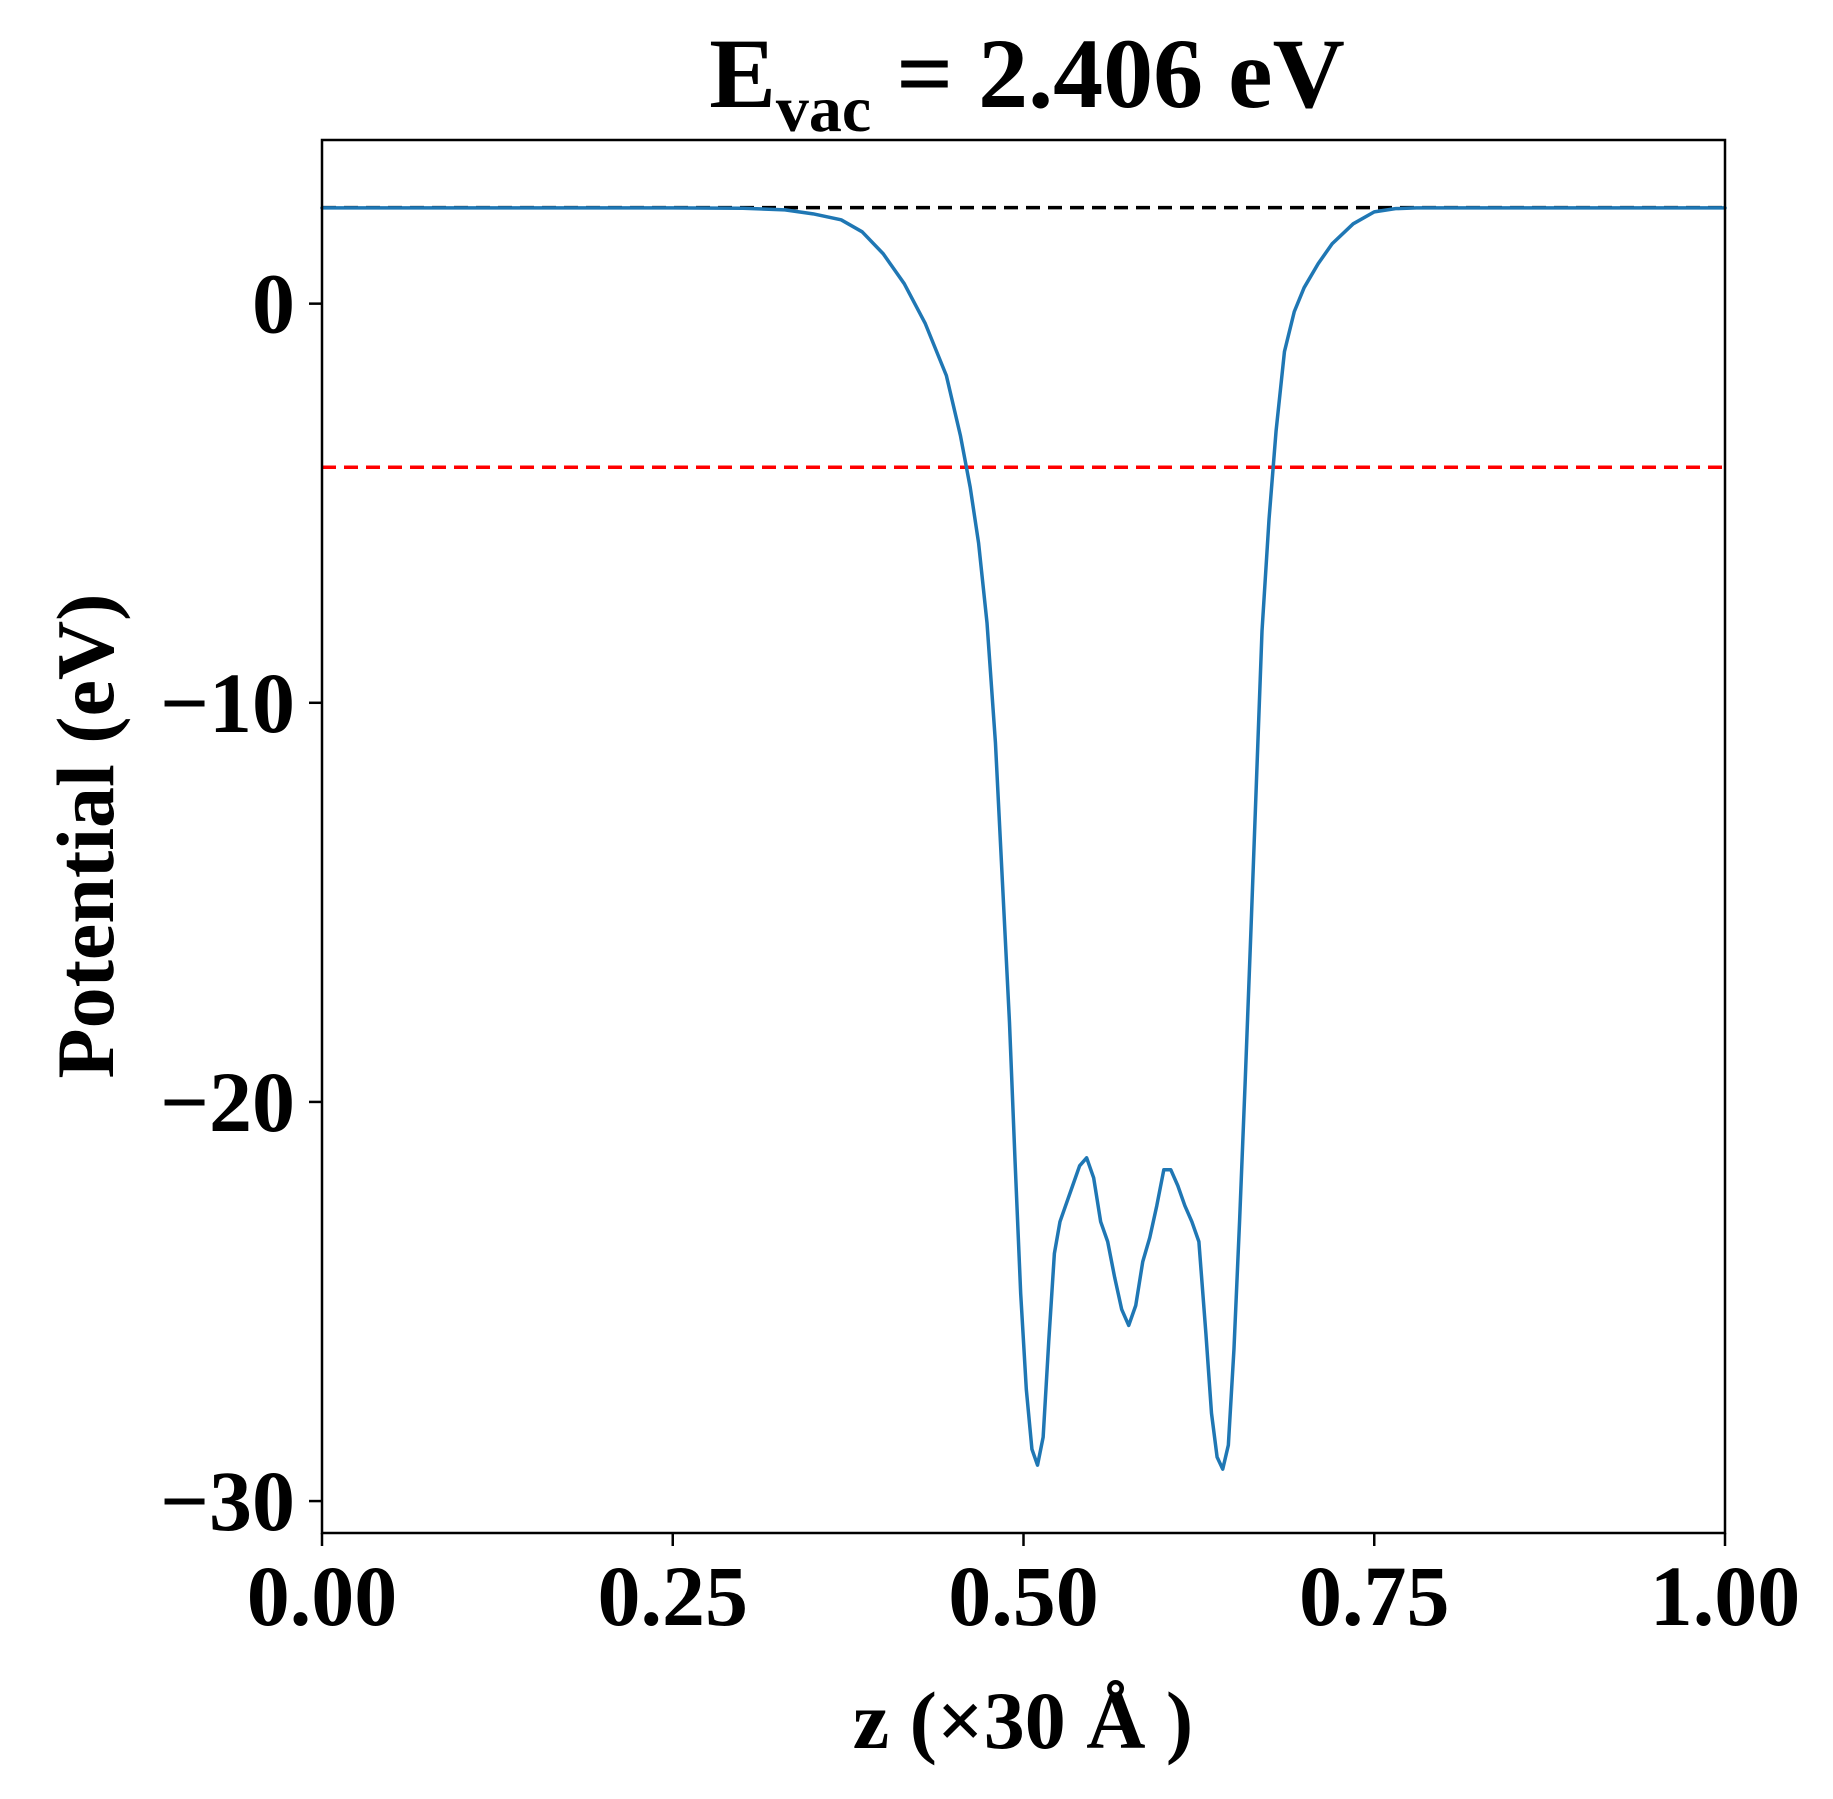 This screenshot has height=1799, width=1833. Describe the element at coordinates (673, 1596) in the screenshot. I see `x-tick-label: 0.25` at that location.